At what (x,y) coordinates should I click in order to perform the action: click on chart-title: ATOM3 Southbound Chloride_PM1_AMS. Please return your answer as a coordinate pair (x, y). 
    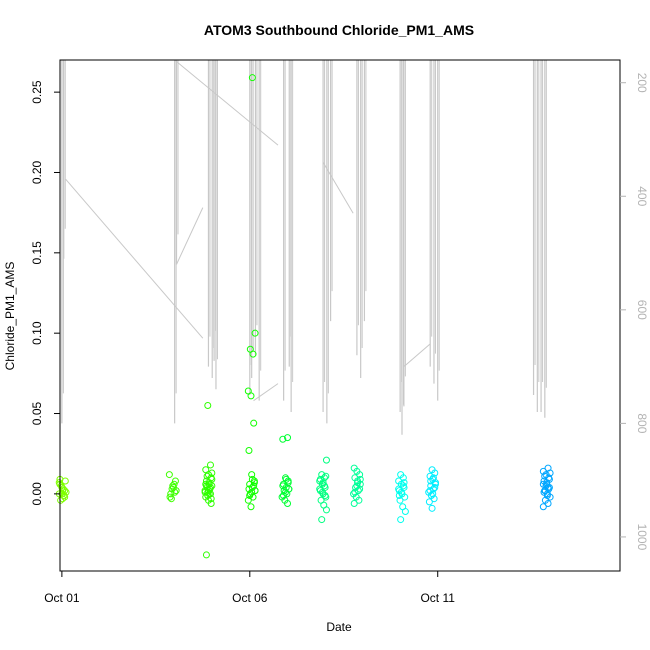
    Looking at the image, I should click on (339, 30).